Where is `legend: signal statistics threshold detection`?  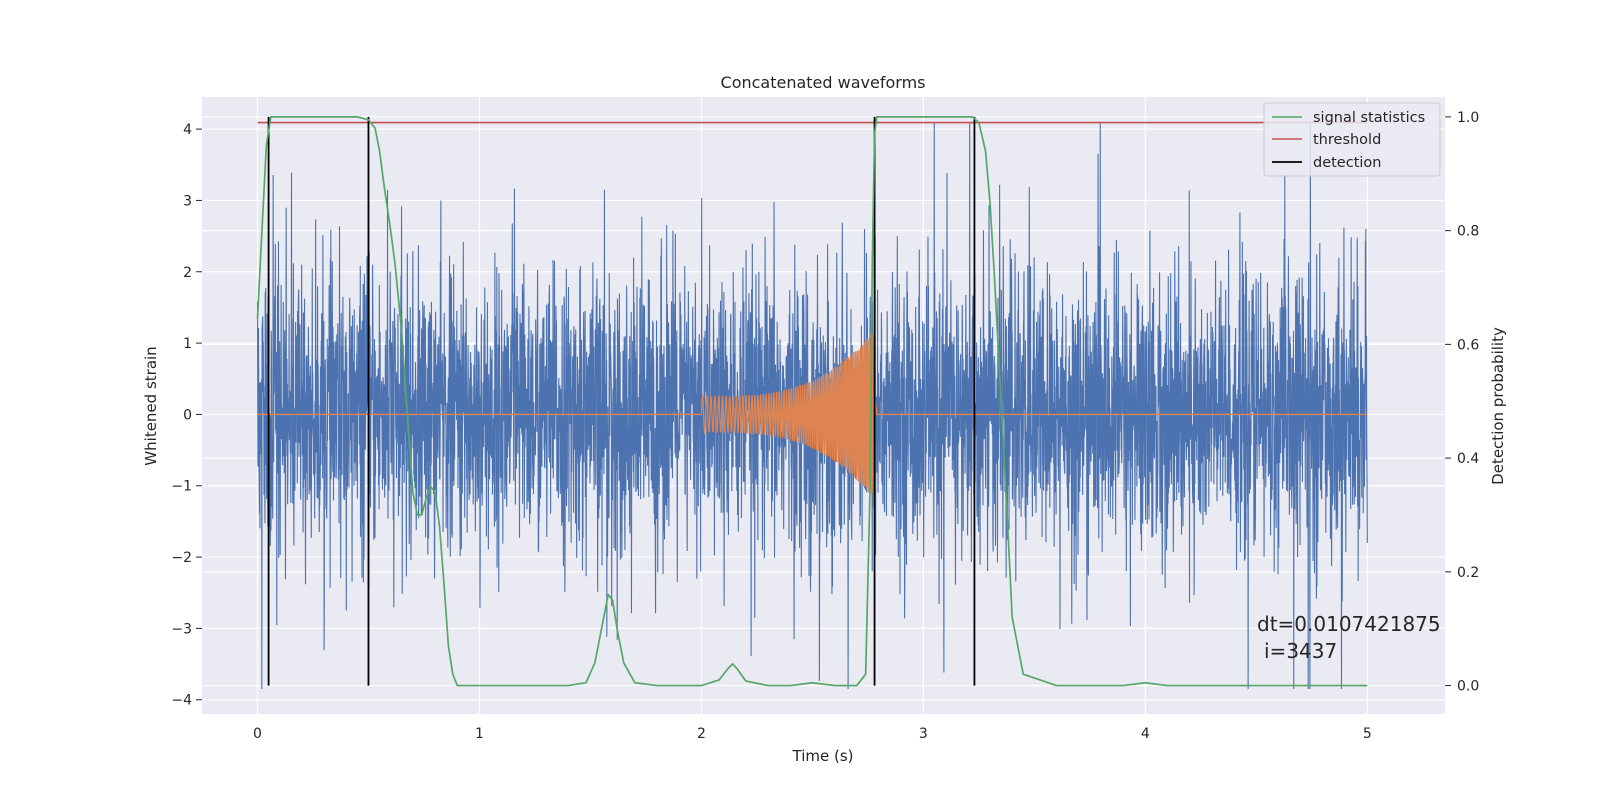
legend: signal statistics threshold detection is located at coordinates (1352, 139).